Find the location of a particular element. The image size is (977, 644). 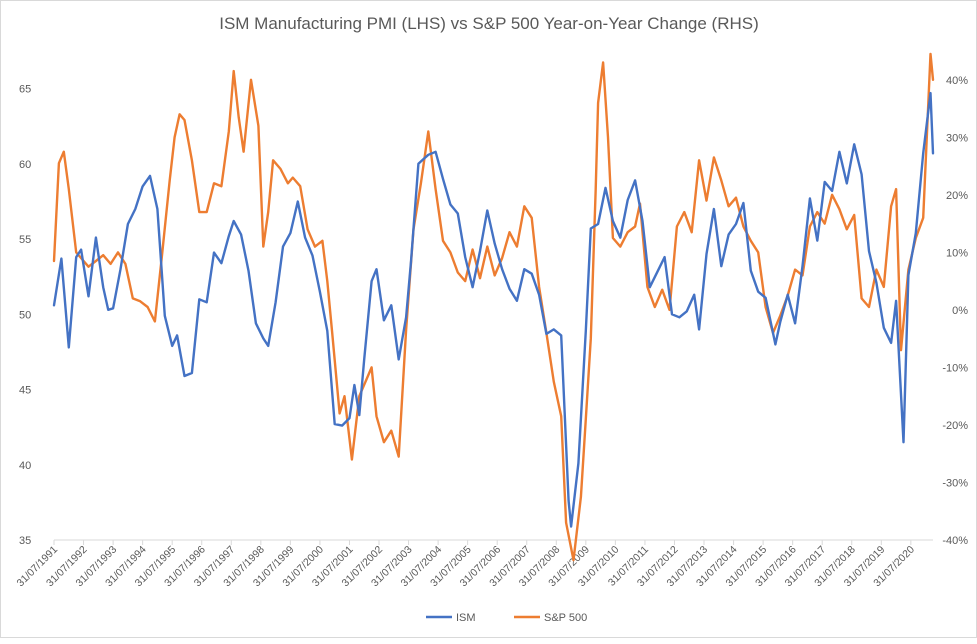

legend-label: ISM is located at coordinates (466, 618).